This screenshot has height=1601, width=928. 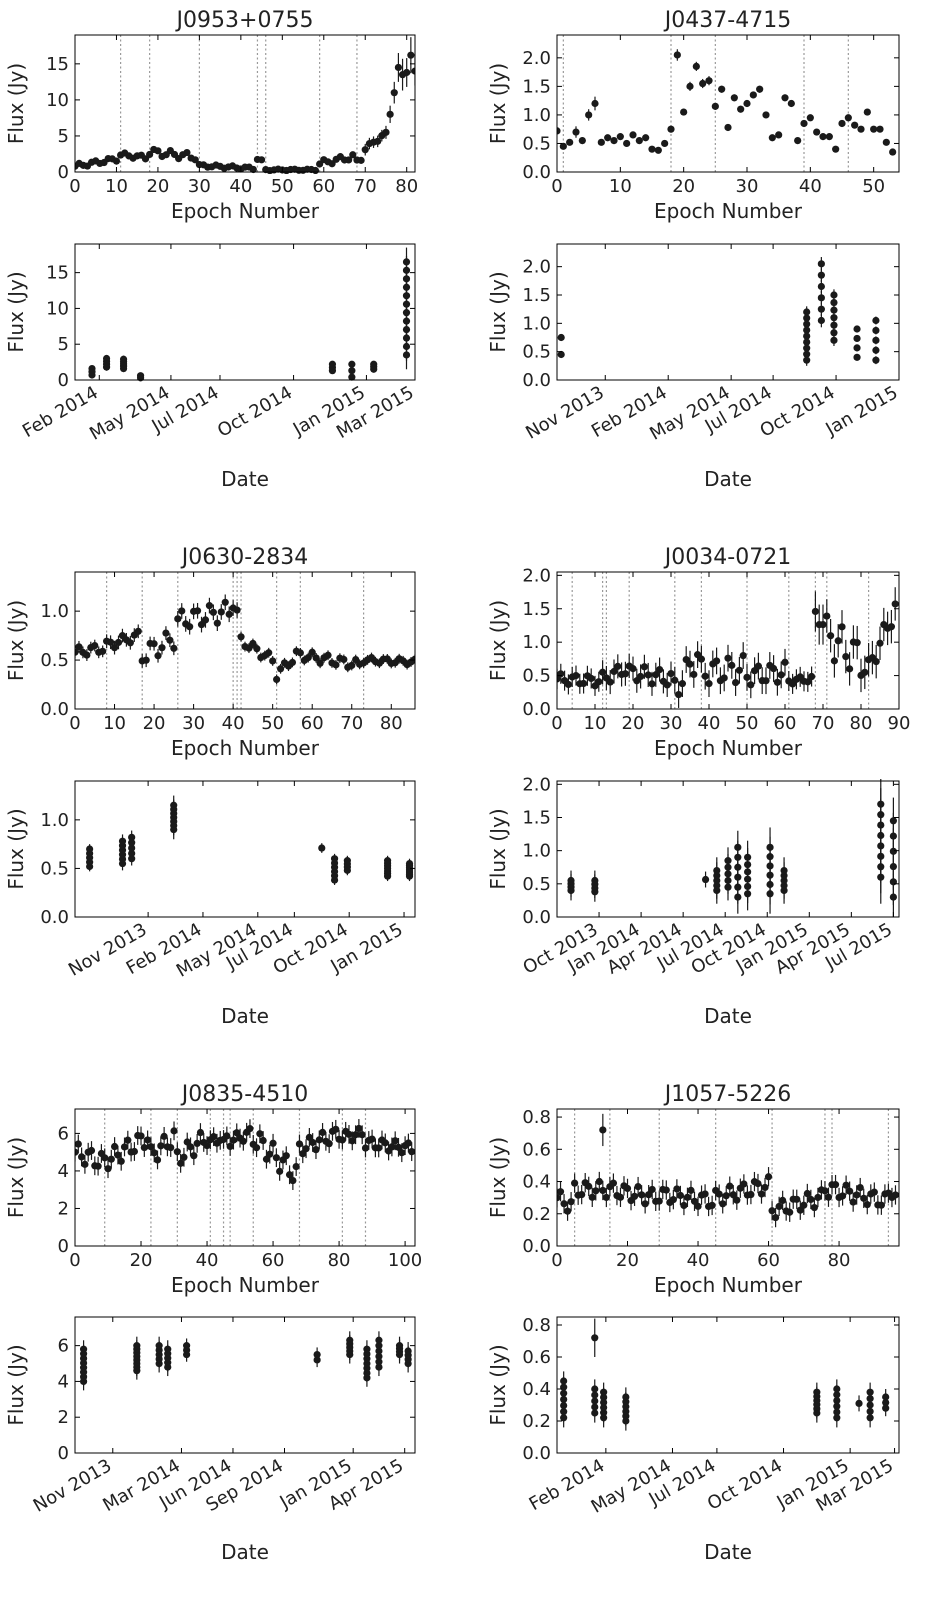 I want to click on y-tick-label: 6, so click(x=63, y=1133).